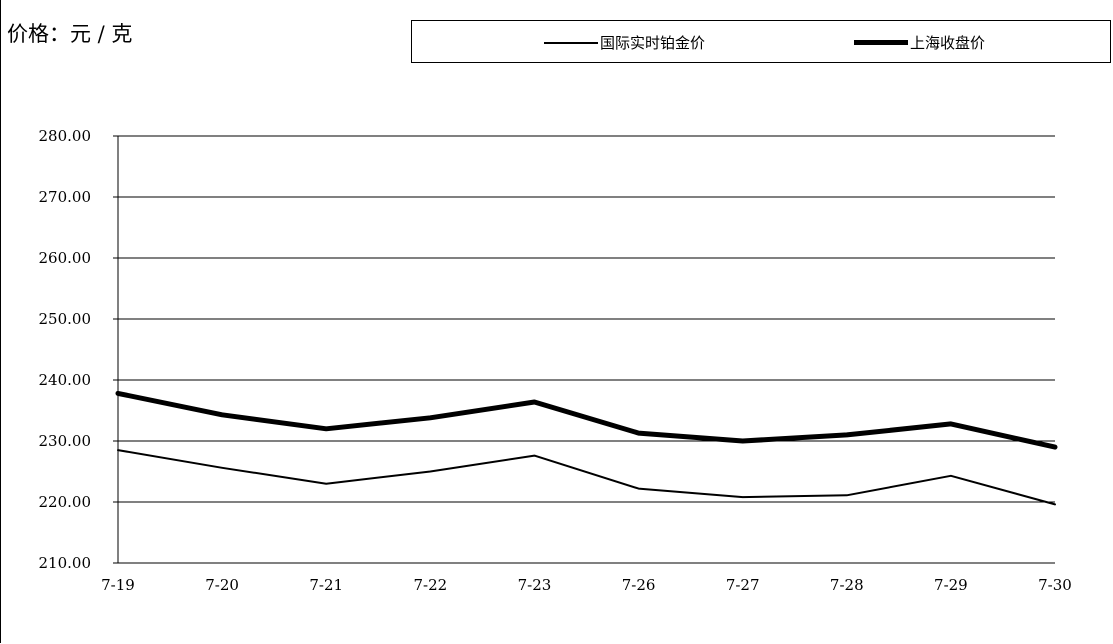 The width and height of the screenshot is (1113, 644). What do you see at coordinates (65, 441) in the screenshot?
I see `y-tick-label: 230.00` at bounding box center [65, 441].